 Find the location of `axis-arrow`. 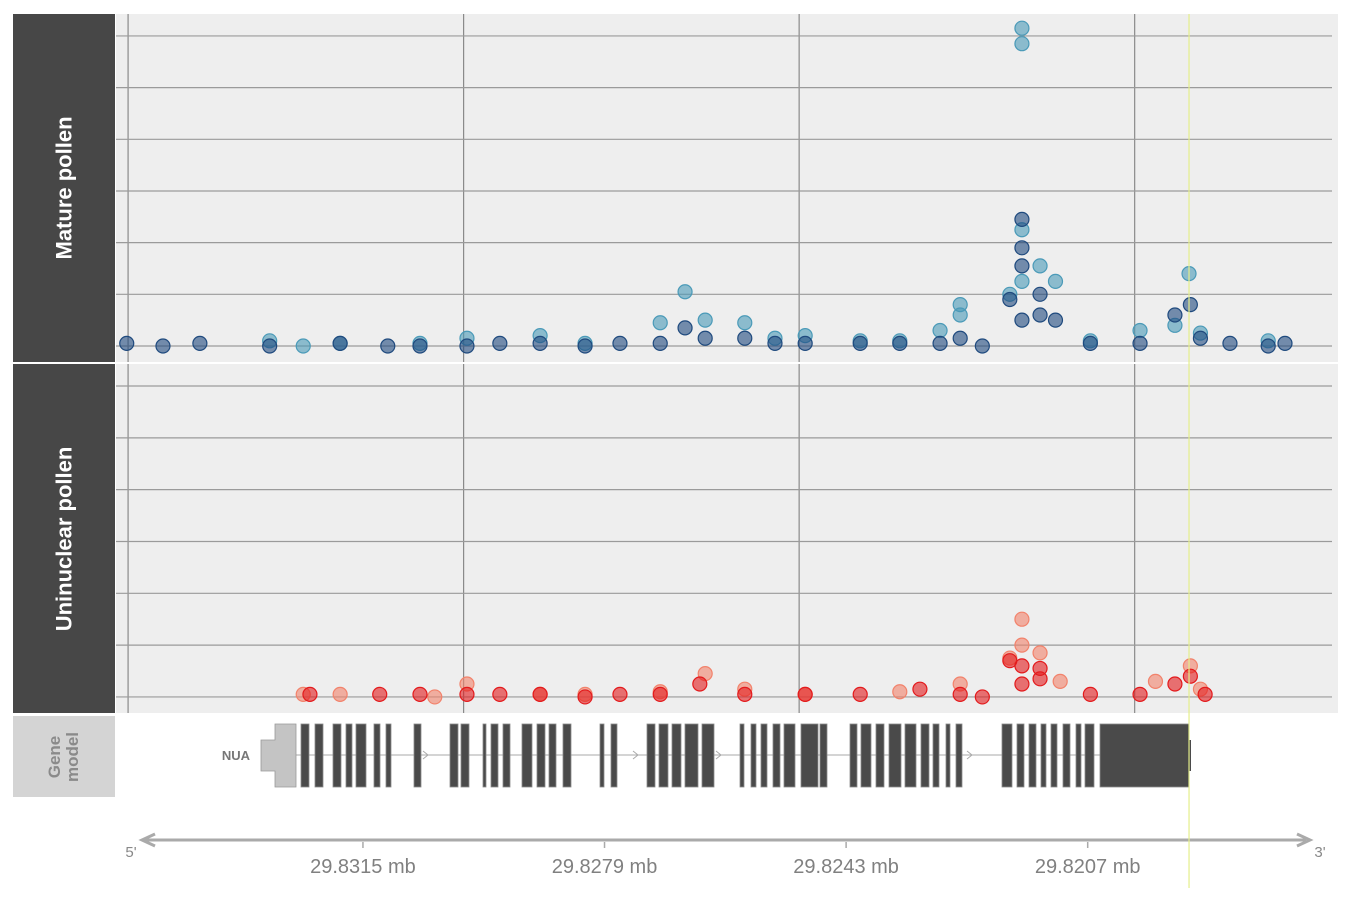

axis-arrow is located at coordinates (1305, 840).